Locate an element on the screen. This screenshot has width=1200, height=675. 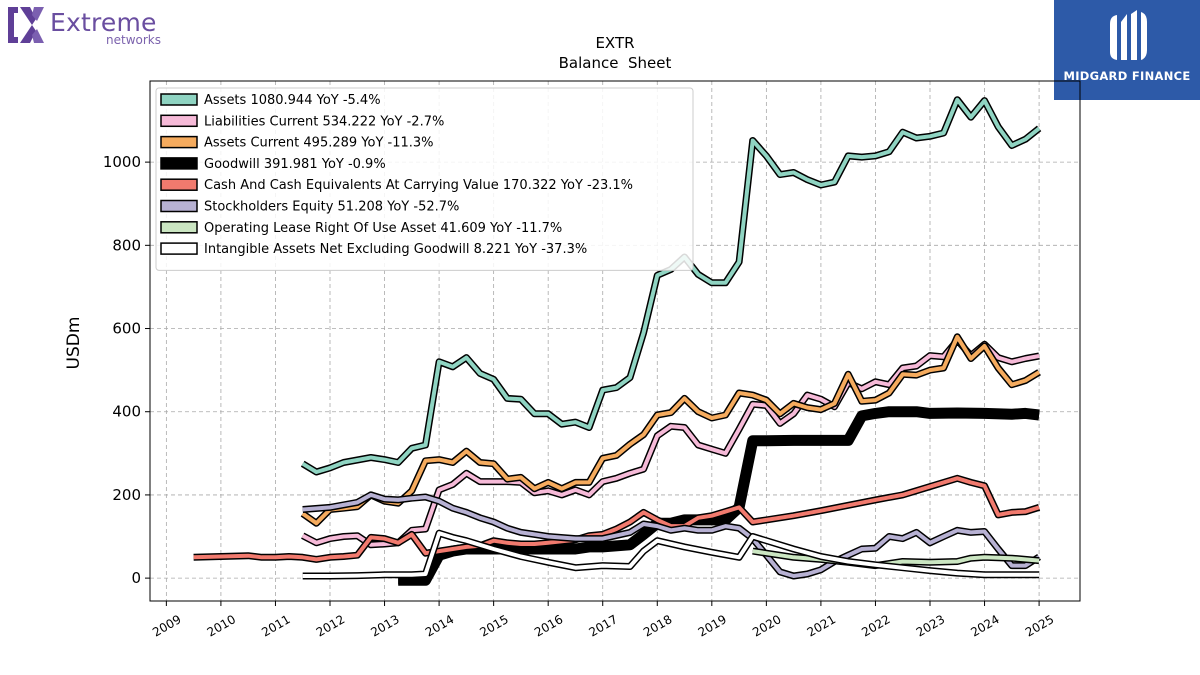
chart-subtitle: Balance Sheet is located at coordinates (615, 63).